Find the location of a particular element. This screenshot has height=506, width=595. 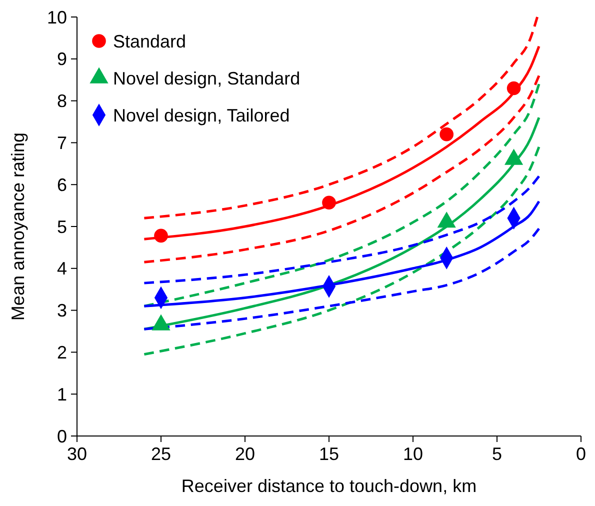

y-tick-label: 6 is located at coordinates (61, 184).